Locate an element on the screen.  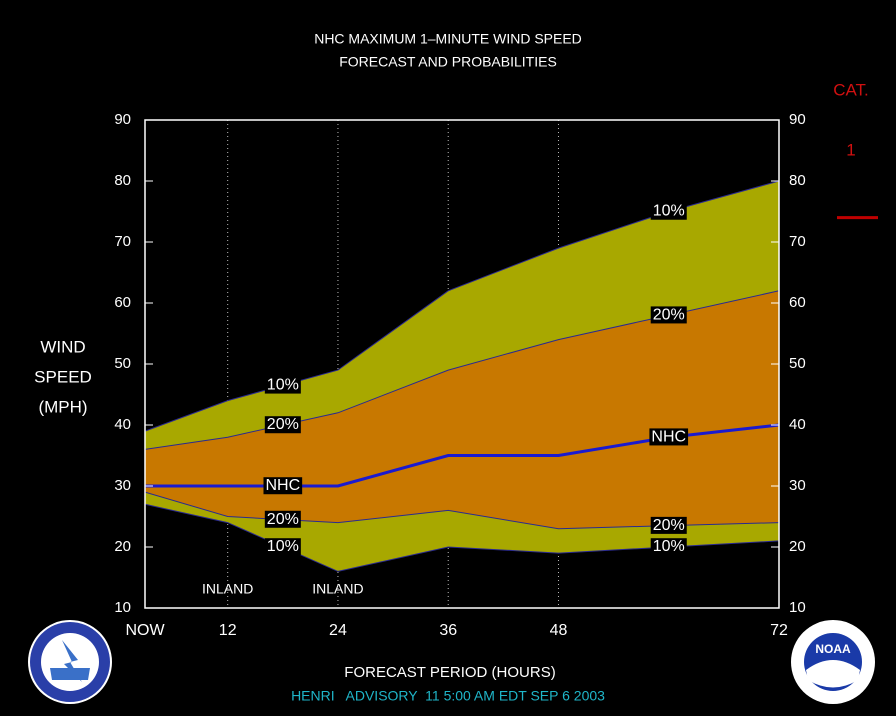
y-axis-label: SPEED is located at coordinates (63, 376).